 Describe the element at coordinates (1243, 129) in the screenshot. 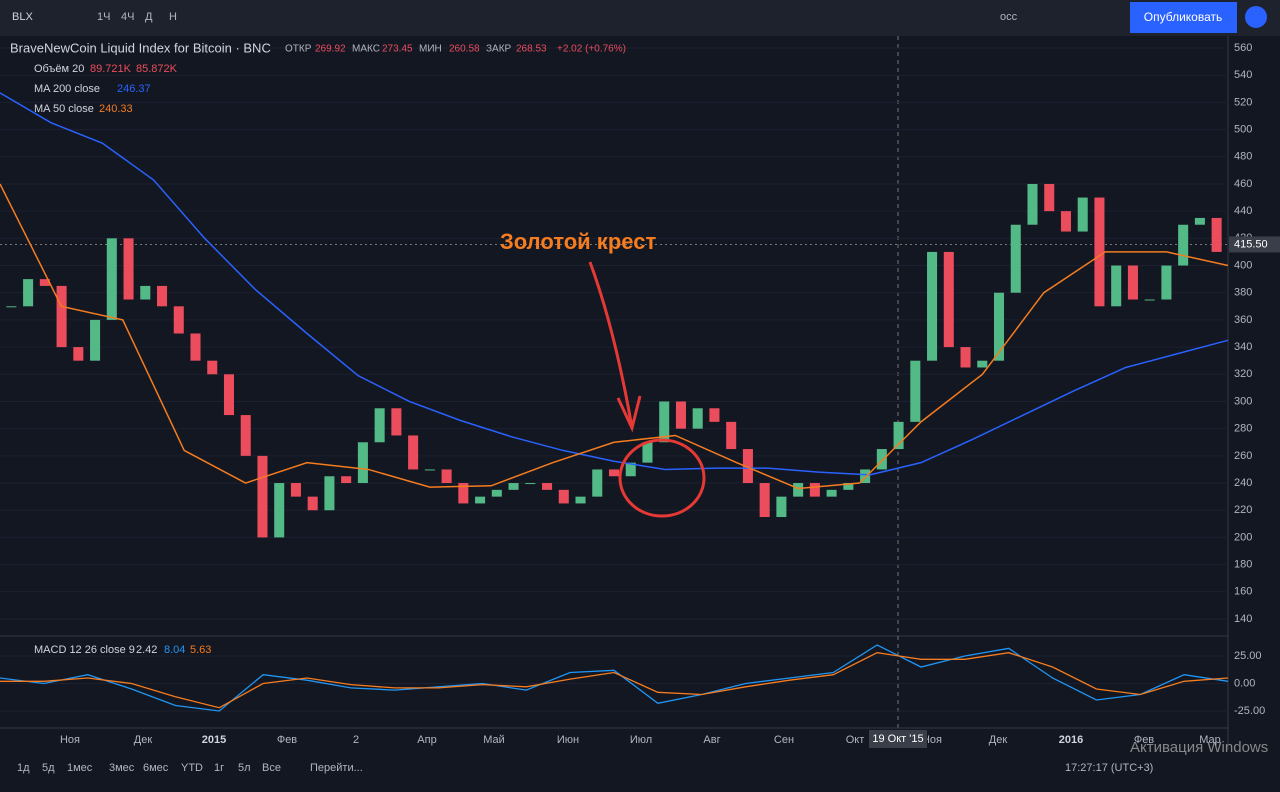

I see `y-tick-label: 500` at that location.